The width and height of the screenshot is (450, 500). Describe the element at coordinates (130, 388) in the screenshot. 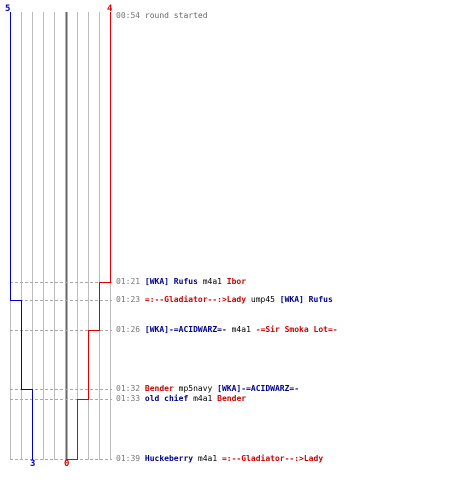

I see `event-time: 01:32` at that location.